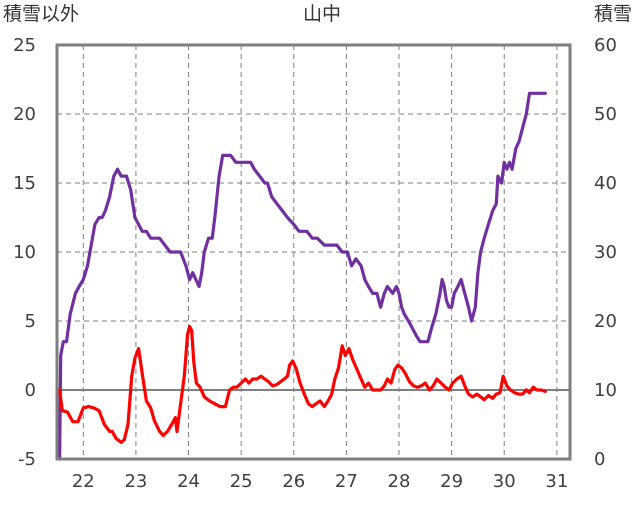 This screenshot has width=636, height=506. I want to click on x-axis-ticks: 22 23 24 25 26 27 28 29 30 31, so click(320, 481).